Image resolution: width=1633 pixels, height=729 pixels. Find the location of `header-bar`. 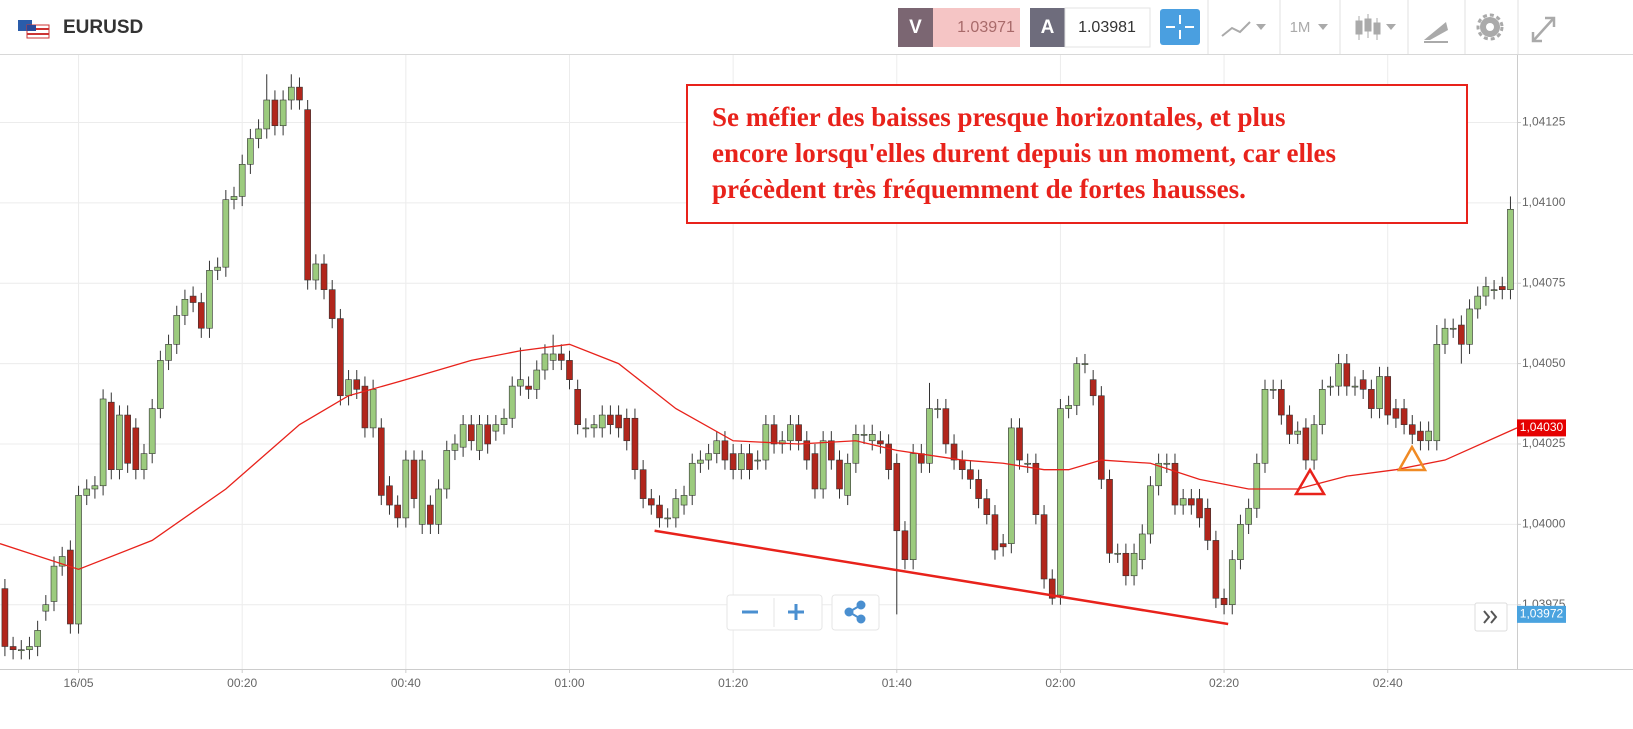

header-bar is located at coordinates (816, 27).